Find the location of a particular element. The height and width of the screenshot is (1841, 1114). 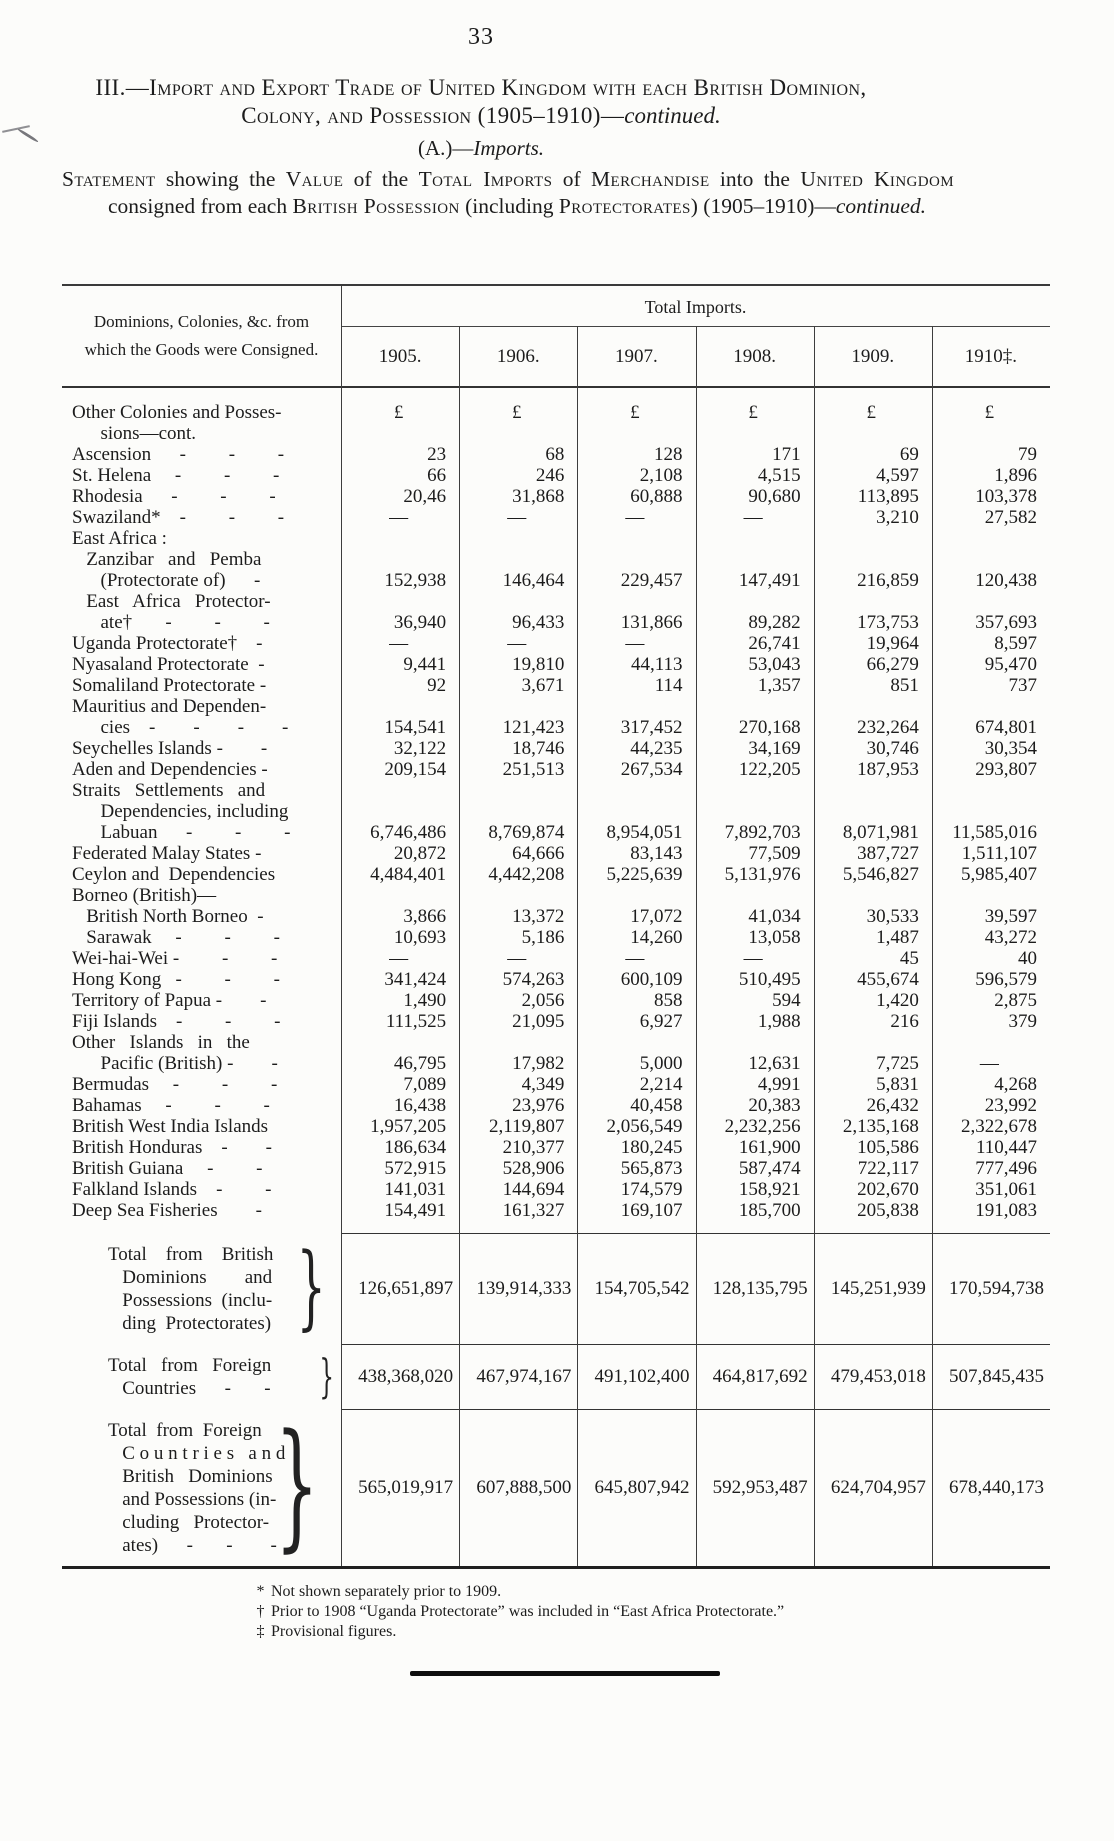

cell-value: 5,985,407 is located at coordinates (998, 874).